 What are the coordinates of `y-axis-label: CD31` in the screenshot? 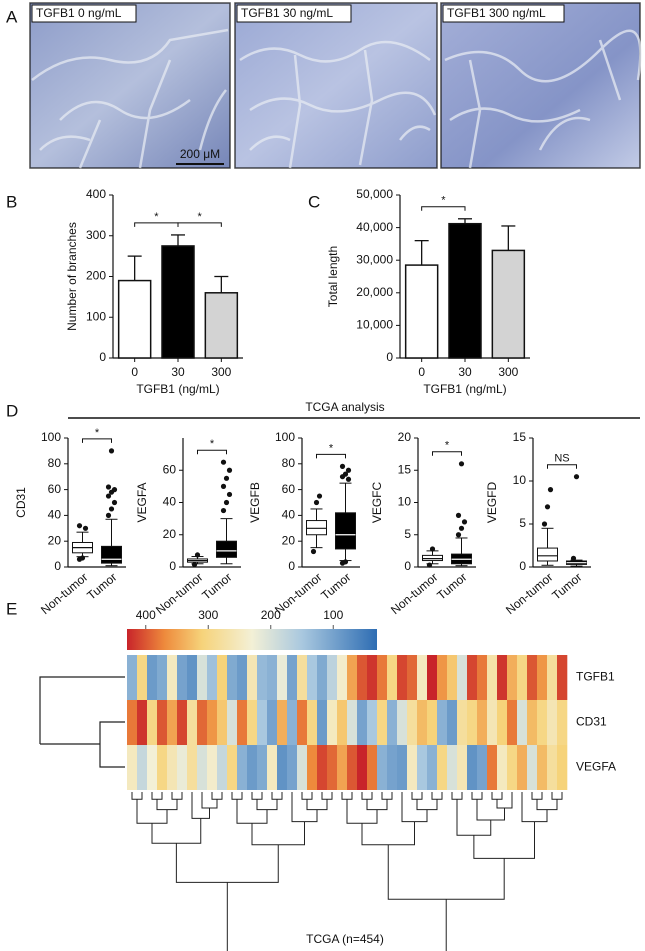 It's located at (21, 502).